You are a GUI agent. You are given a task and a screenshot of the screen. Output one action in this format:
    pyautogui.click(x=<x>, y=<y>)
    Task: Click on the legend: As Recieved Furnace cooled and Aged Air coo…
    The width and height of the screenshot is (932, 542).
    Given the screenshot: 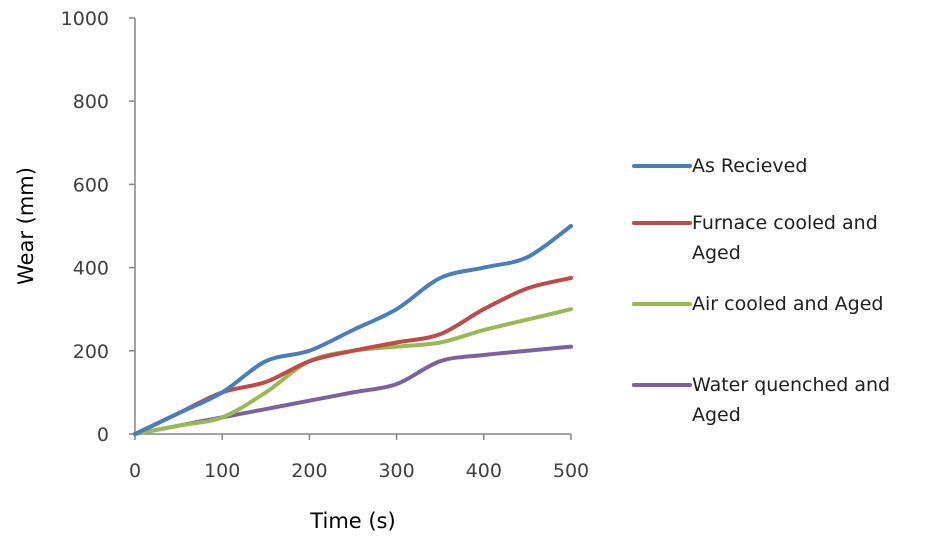 What is the action you would take?
    pyautogui.click(x=761, y=290)
    